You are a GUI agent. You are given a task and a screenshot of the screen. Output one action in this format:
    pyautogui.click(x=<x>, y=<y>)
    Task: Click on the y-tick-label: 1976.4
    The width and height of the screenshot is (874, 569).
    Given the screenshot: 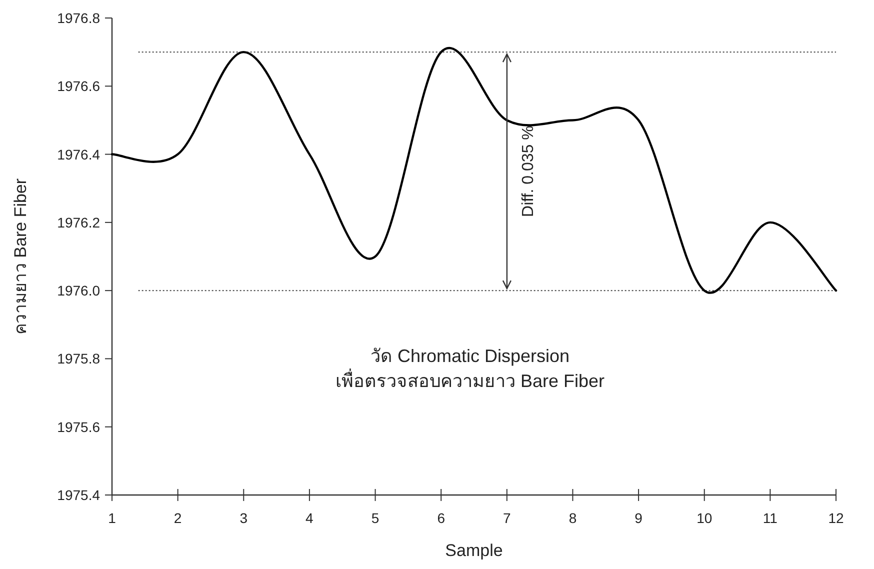 What is the action you would take?
    pyautogui.click(x=78, y=154)
    